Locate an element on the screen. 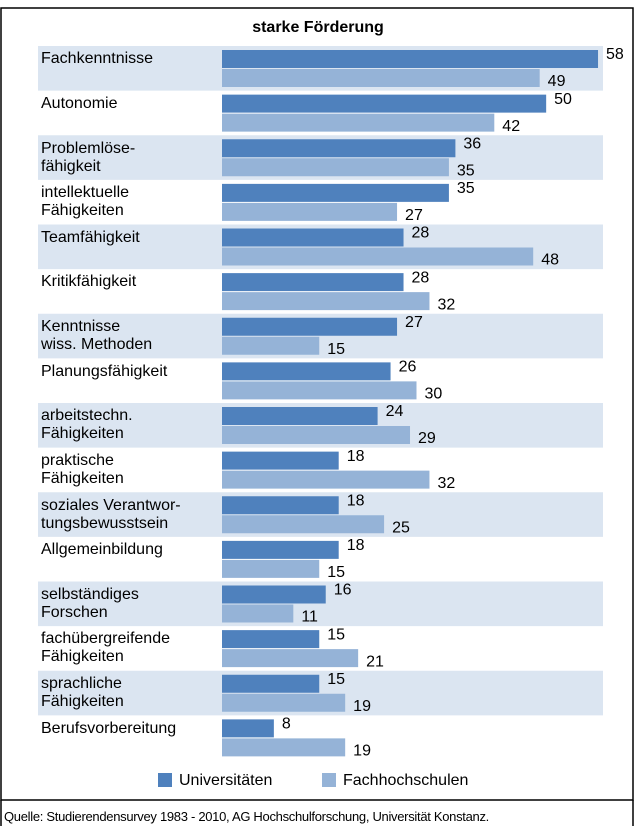 This screenshot has height=827, width=635. category-label: Teamfähigkeit is located at coordinates (90, 237).